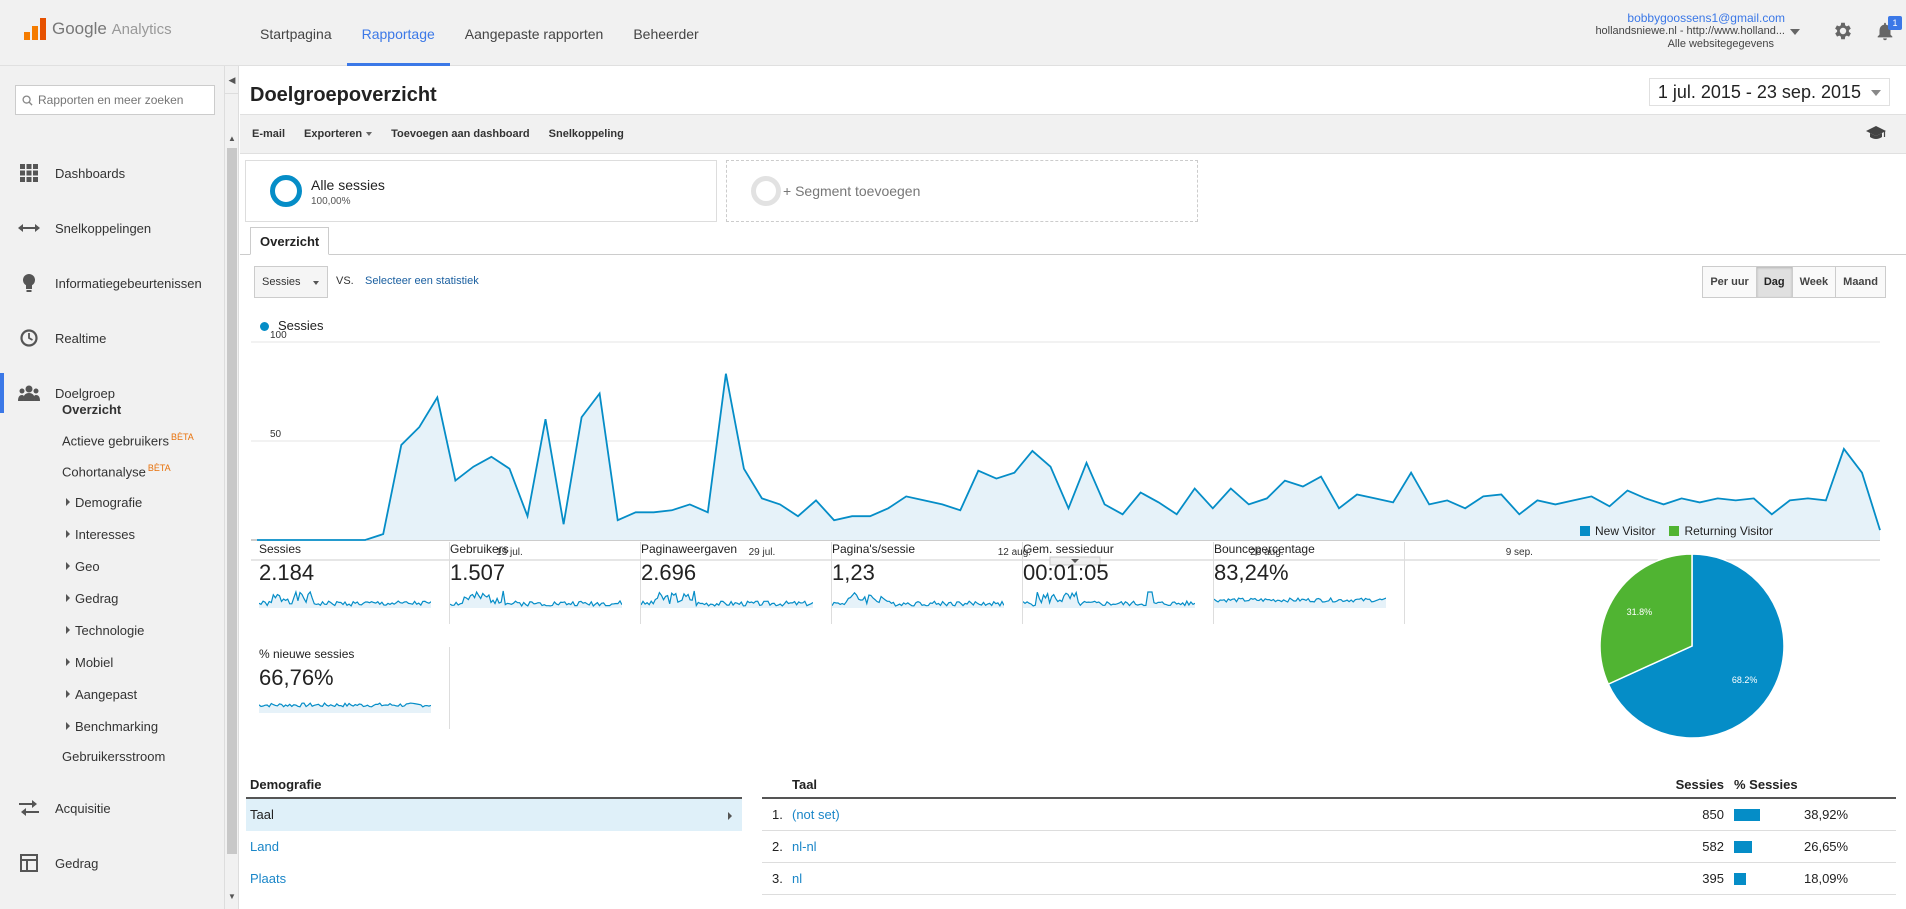 The width and height of the screenshot is (1906, 909). I want to click on demografie-row-label: Taal, so click(262, 814).